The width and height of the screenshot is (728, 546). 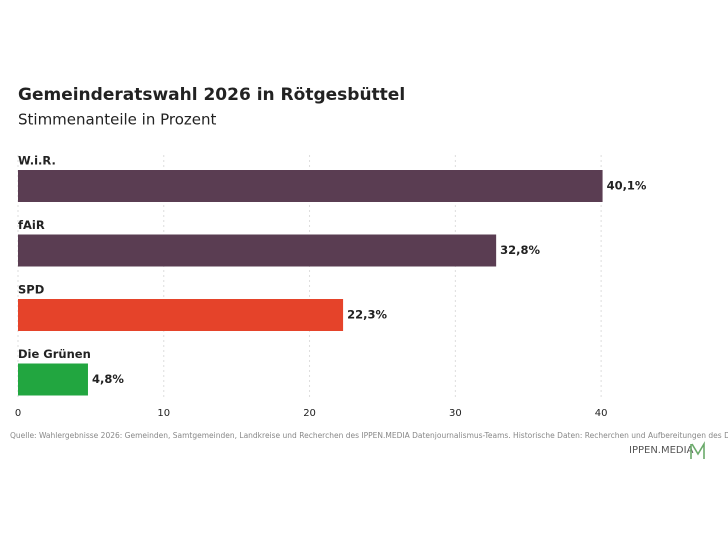 I want to click on value-label: 4,8%, so click(x=108, y=379).